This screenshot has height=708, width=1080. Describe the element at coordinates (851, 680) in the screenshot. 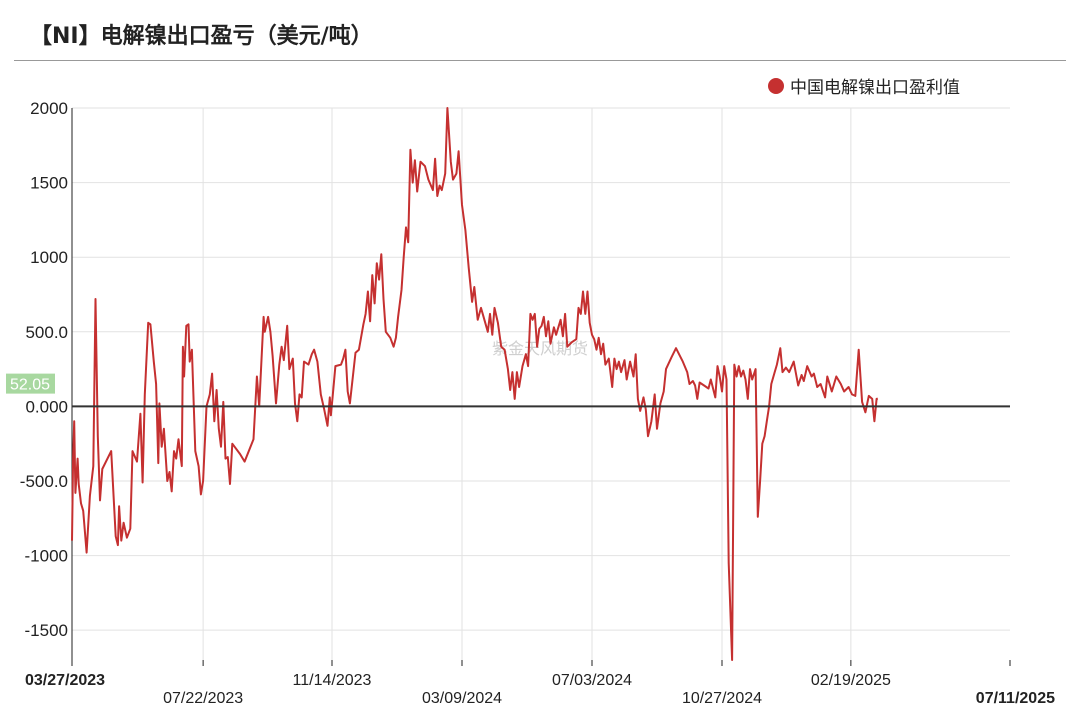

I see `x-tick-label: 02/19/2025` at that location.